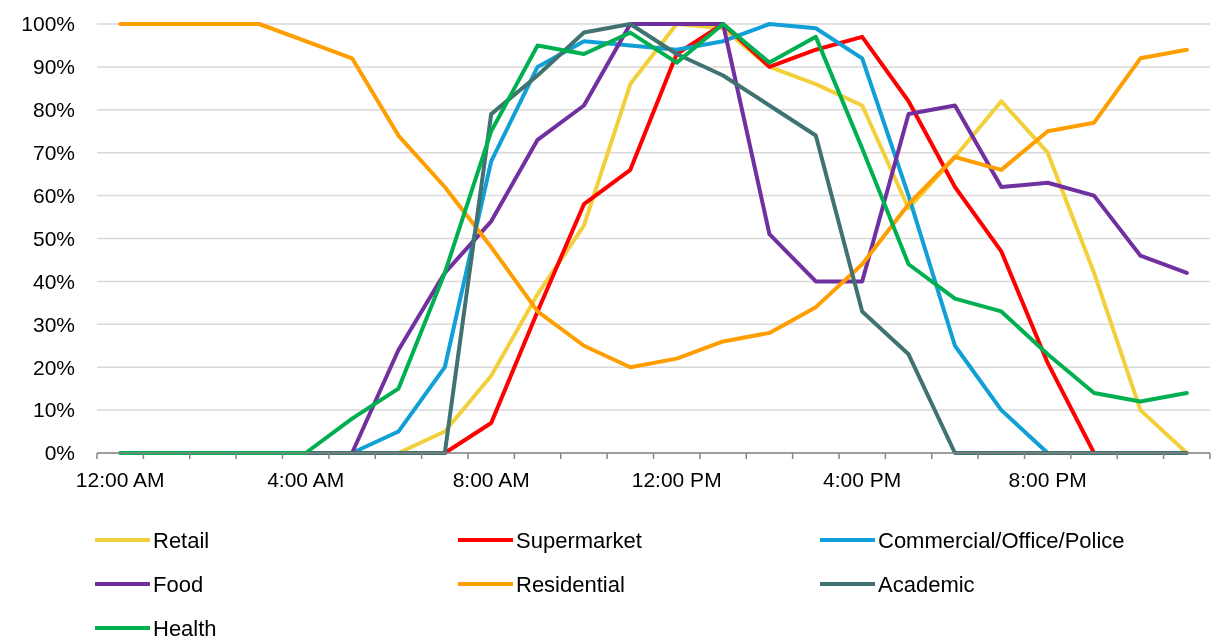 The width and height of the screenshot is (1213, 640). Describe the element at coordinates (491, 479) in the screenshot. I see `x-tick-label: 8:00 AM` at that location.